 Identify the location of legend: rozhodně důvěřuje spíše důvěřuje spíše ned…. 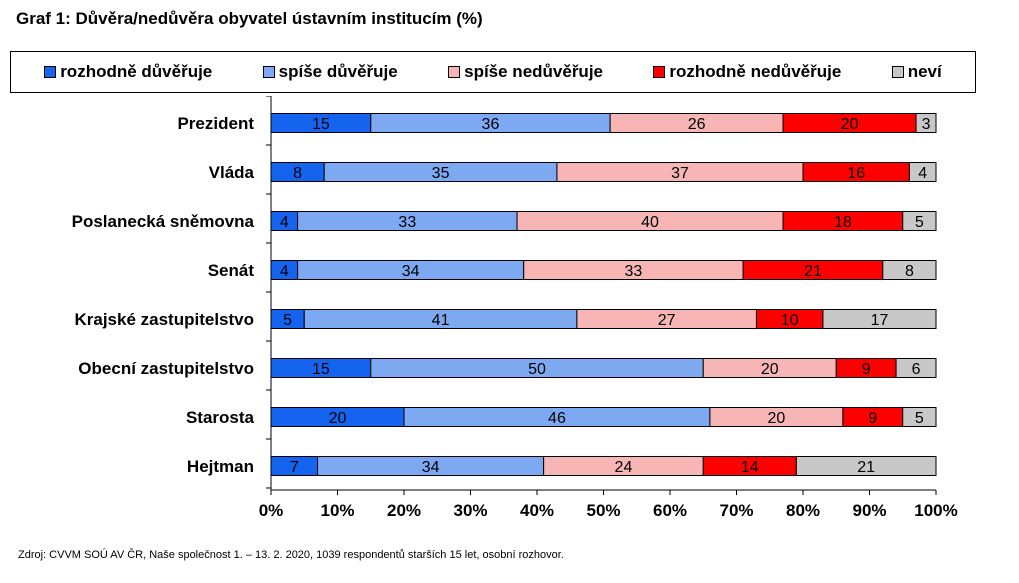
(493, 72).